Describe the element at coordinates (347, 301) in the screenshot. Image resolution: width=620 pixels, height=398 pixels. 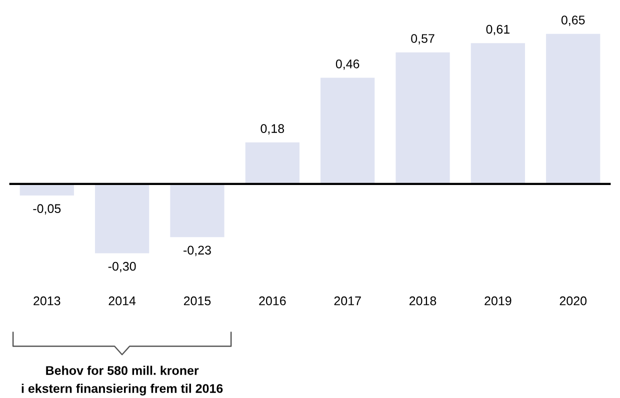
I see `x-tick-label: 2017` at that location.